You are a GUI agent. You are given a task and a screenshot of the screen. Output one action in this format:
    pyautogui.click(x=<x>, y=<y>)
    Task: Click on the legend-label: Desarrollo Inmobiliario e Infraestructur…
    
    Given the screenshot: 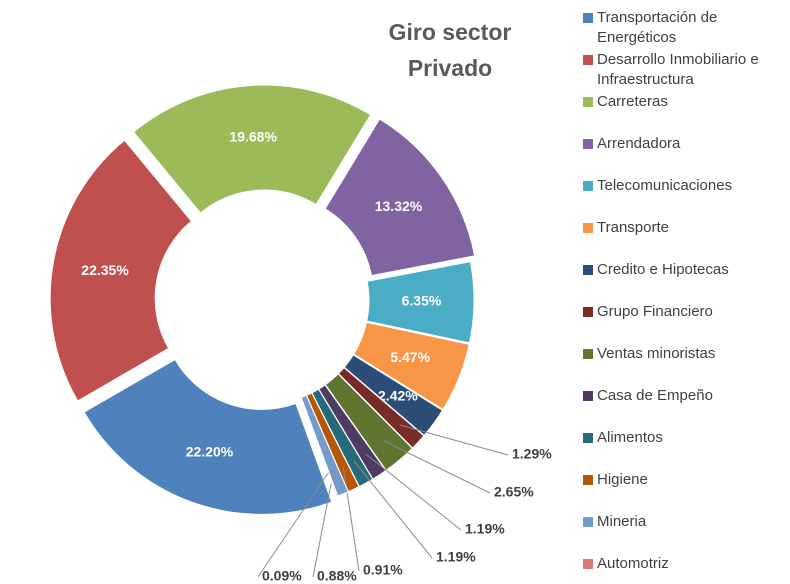 What is the action you would take?
    pyautogui.click(x=678, y=69)
    